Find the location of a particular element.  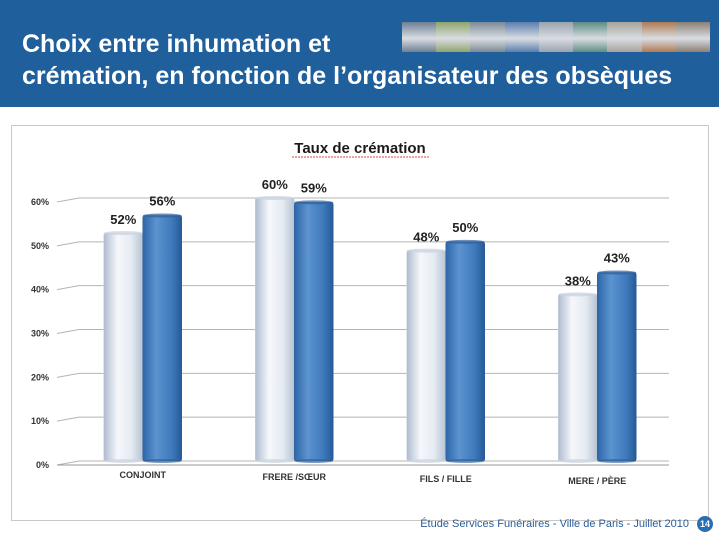

chart-title: Taux de crémation is located at coordinates (359, 148).